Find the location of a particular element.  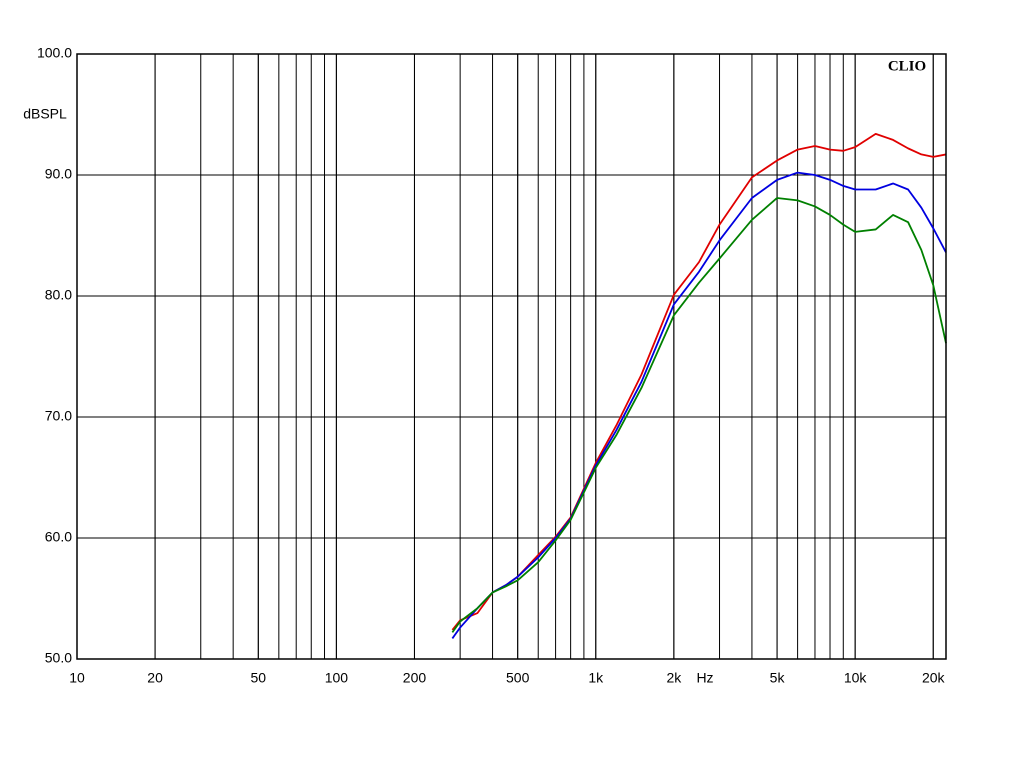

x-tick-label: 10k is located at coordinates (856, 678).